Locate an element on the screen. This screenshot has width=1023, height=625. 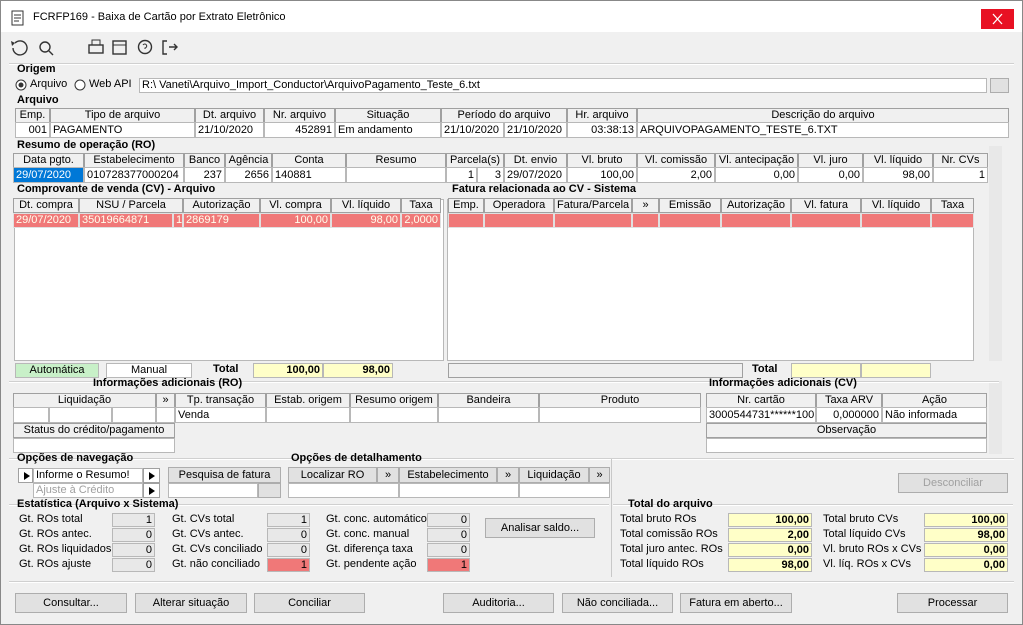
column-header: Produto is located at coordinates (620, 400).